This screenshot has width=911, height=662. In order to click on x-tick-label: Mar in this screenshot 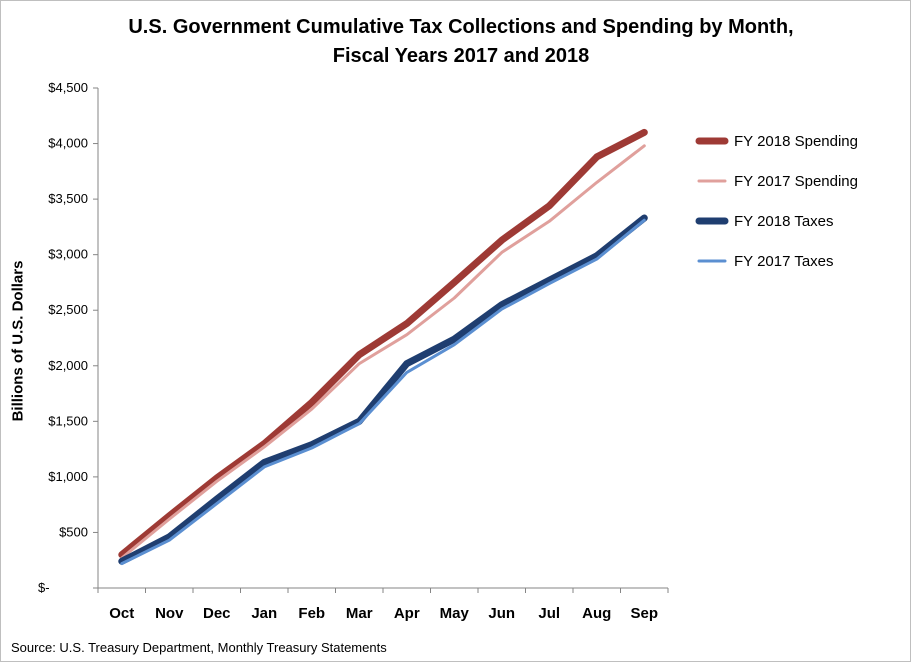, I will do `click(359, 613)`.